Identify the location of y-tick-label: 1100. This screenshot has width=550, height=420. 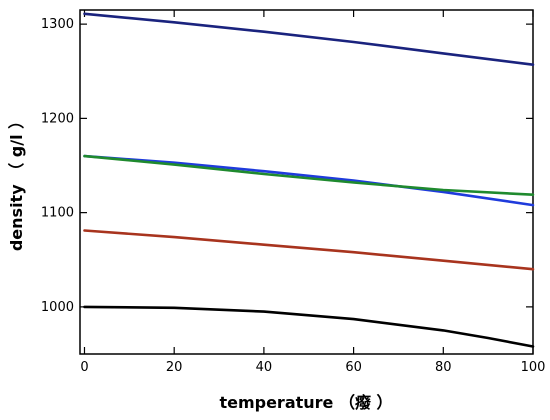
(57, 213).